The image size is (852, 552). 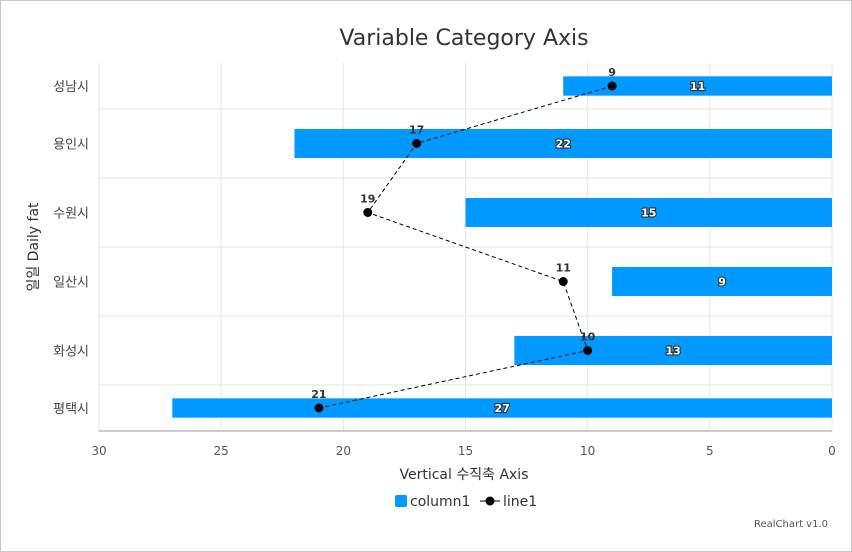 What do you see at coordinates (71, 283) in the screenshot?
I see `category-label-일산시: 일산시` at bounding box center [71, 283].